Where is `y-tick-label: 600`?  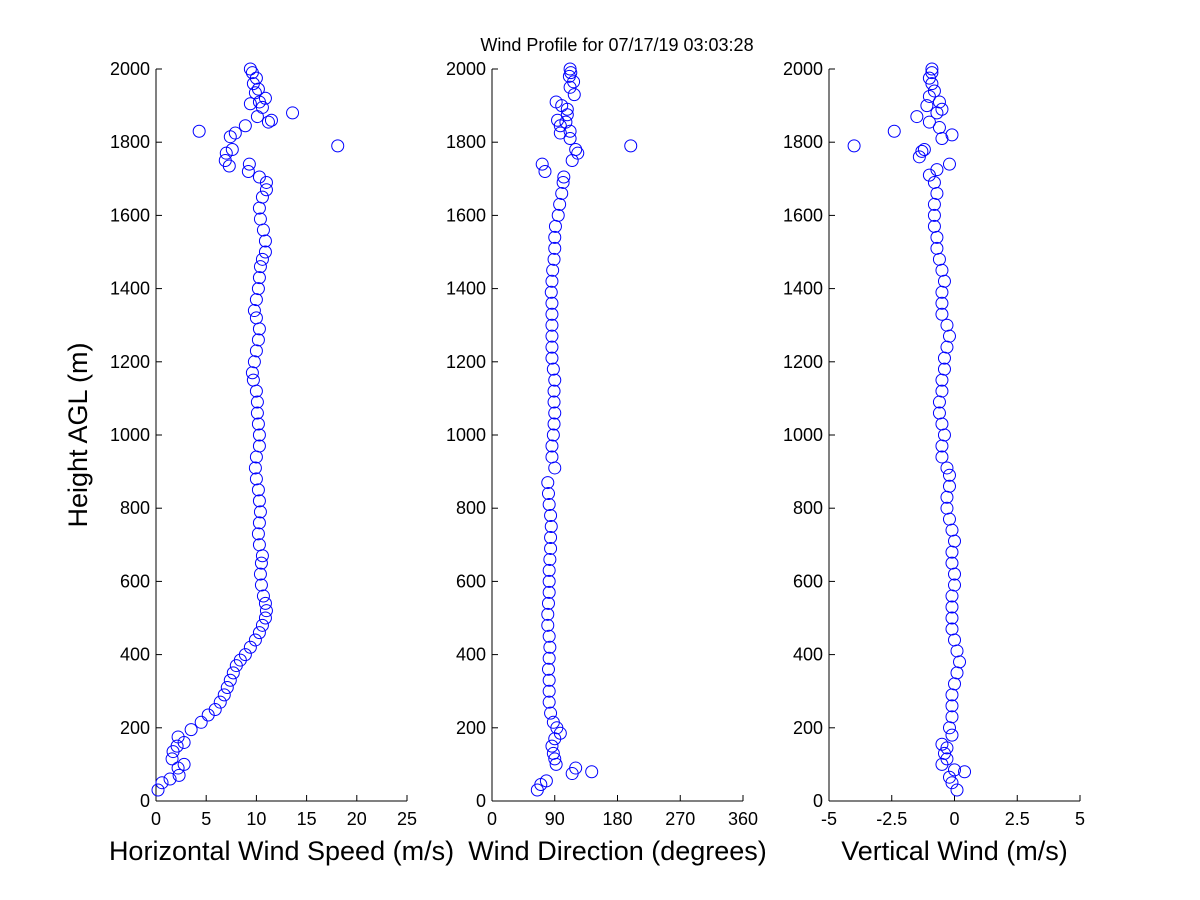 y-tick-label: 600 is located at coordinates (135, 581).